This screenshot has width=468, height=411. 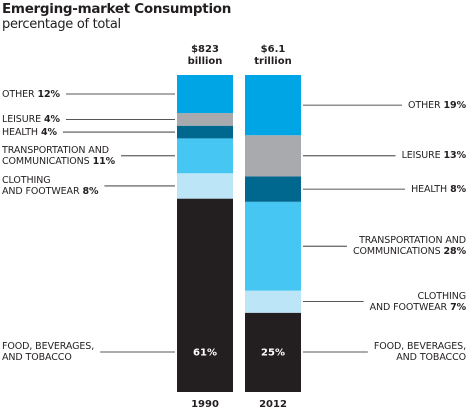 I want to click on data-label: 19%, so click(x=455, y=105).